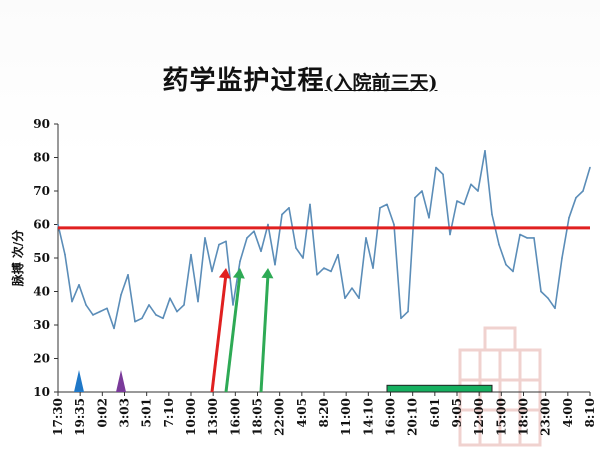 The image size is (600, 450). Describe the element at coordinates (102, 412) in the screenshot. I see `x-tick-label: 0:02` at that location.